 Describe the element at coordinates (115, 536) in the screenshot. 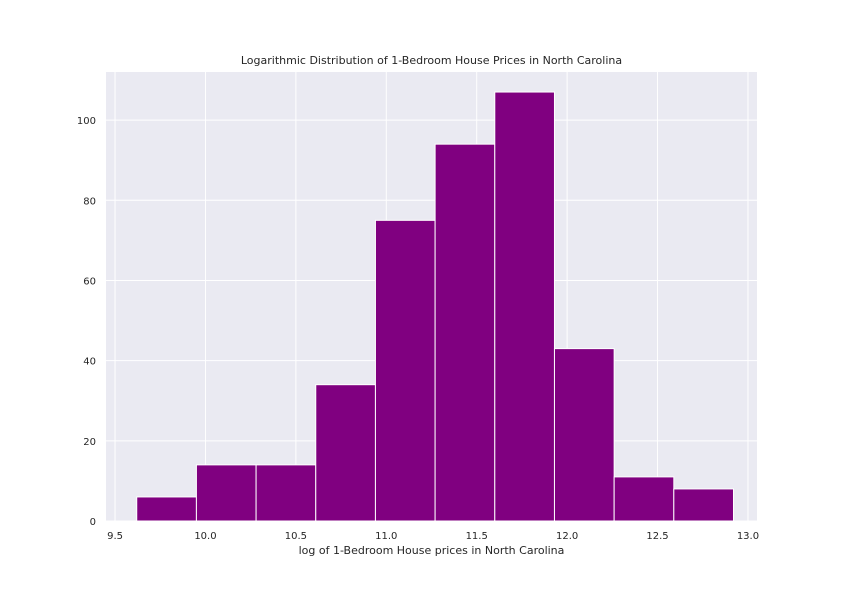

I see `x-tick-label: 9.5` at that location.